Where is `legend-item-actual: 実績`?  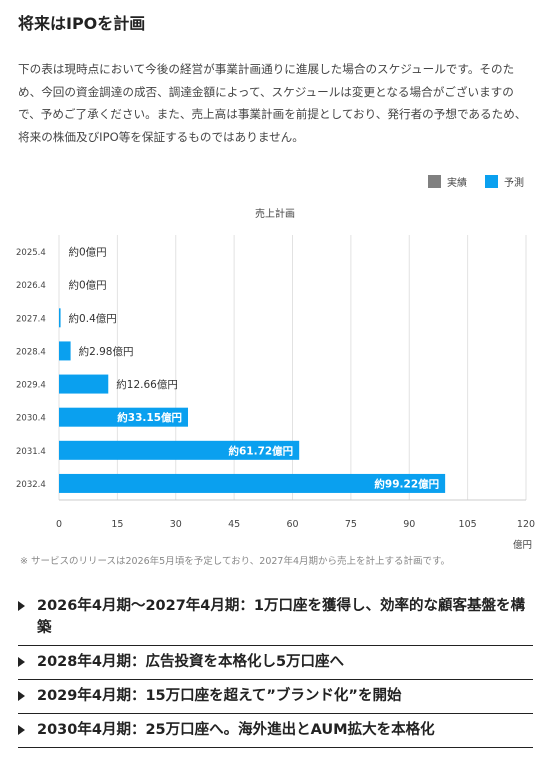
legend-item-actual: 実績 is located at coordinates (447, 181).